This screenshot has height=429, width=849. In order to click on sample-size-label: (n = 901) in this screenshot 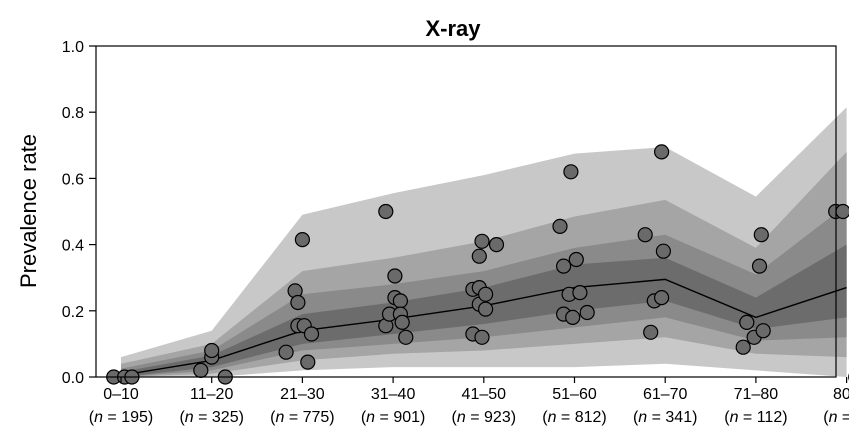, I will do `click(393, 417)`.